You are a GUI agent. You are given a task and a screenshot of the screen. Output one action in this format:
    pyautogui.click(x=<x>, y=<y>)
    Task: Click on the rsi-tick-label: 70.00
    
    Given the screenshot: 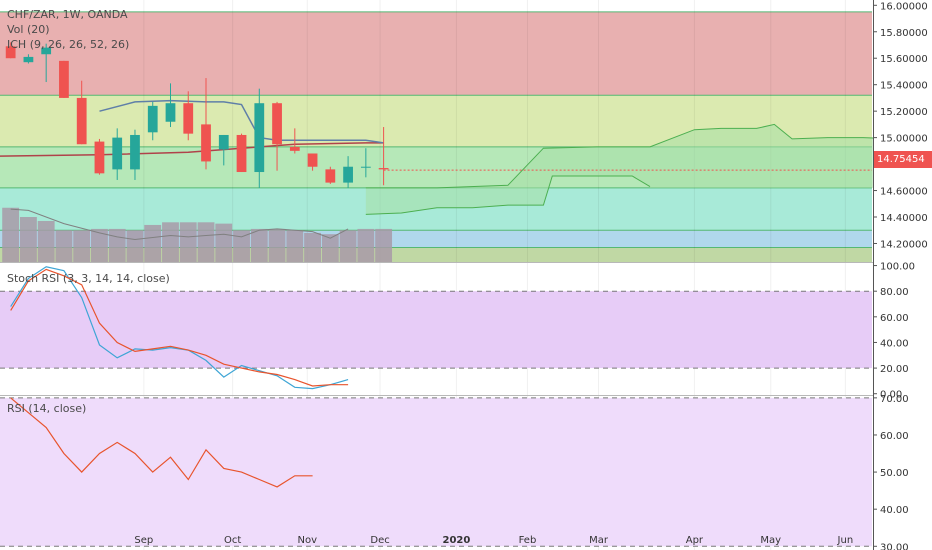 What is the action you would take?
    pyautogui.click(x=894, y=399)
    